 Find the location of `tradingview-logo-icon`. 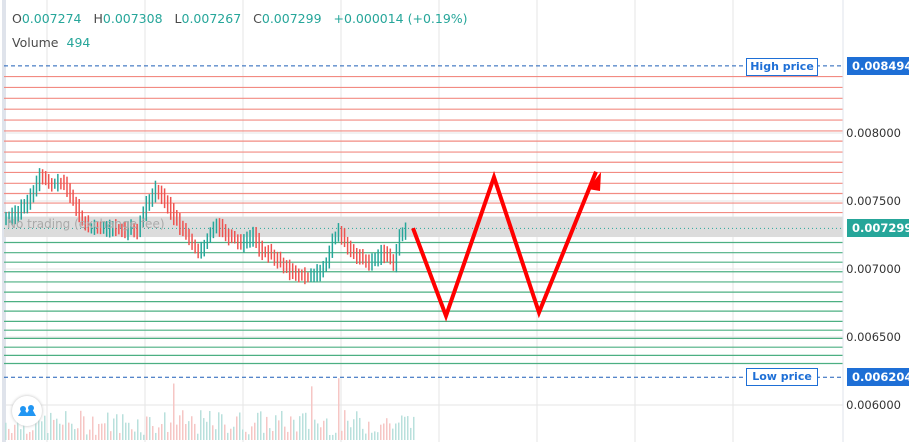

tradingview-logo-icon is located at coordinates (27, 411).